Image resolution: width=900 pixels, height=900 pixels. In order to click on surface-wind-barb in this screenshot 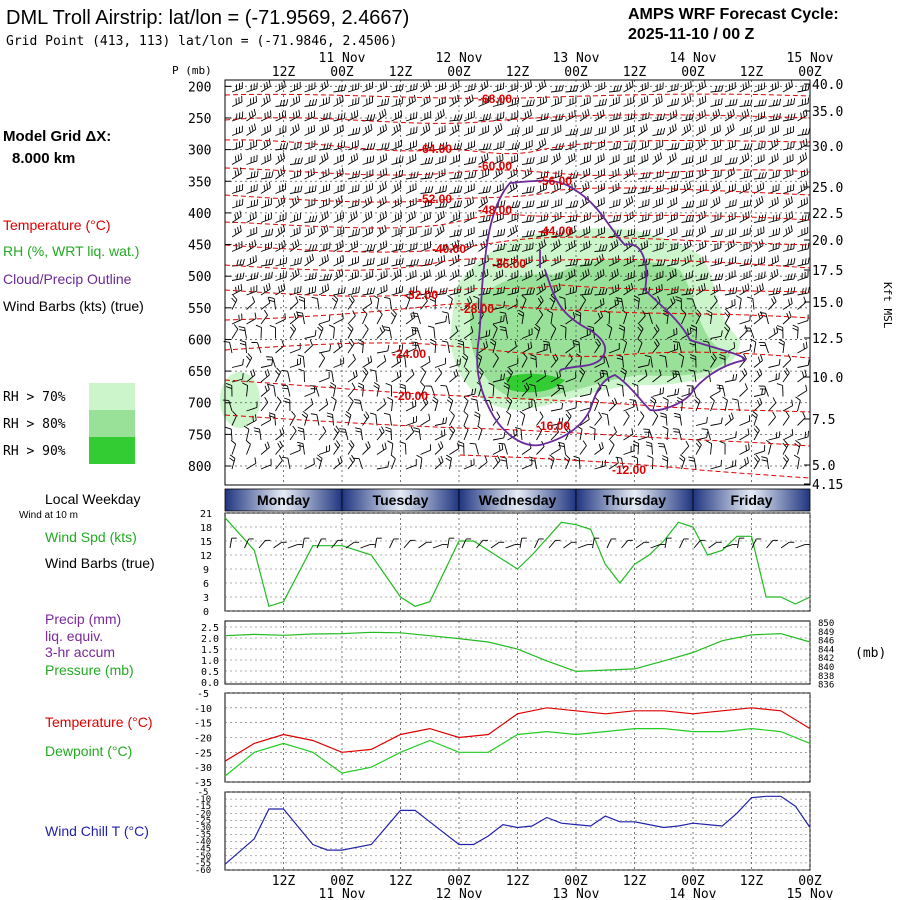, I will do `click(512, 546)`.